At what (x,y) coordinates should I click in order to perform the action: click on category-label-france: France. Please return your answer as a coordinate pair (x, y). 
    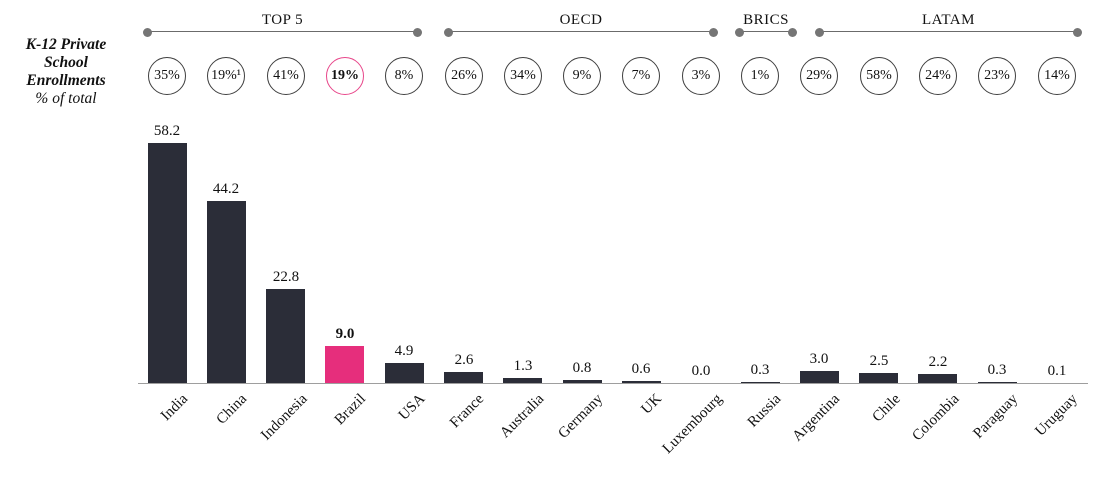
    Looking at the image, I should click on (467, 411).